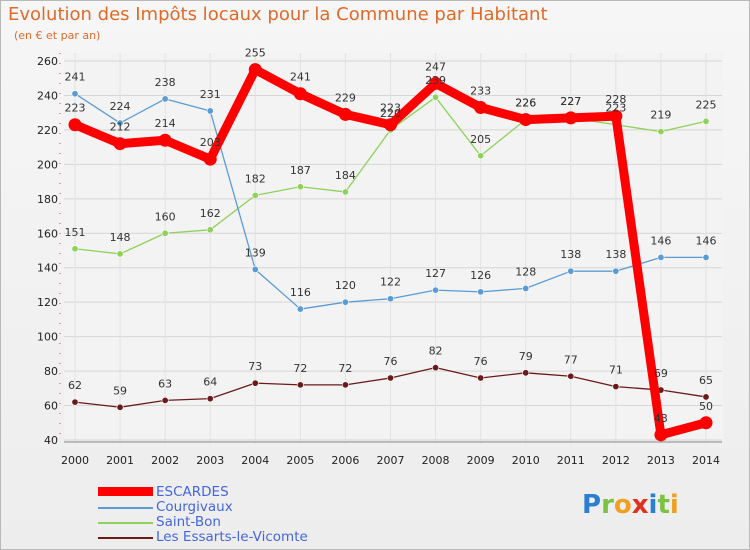  I want to click on data-label-les-essarts-le-vicomte: 76, so click(481, 361).